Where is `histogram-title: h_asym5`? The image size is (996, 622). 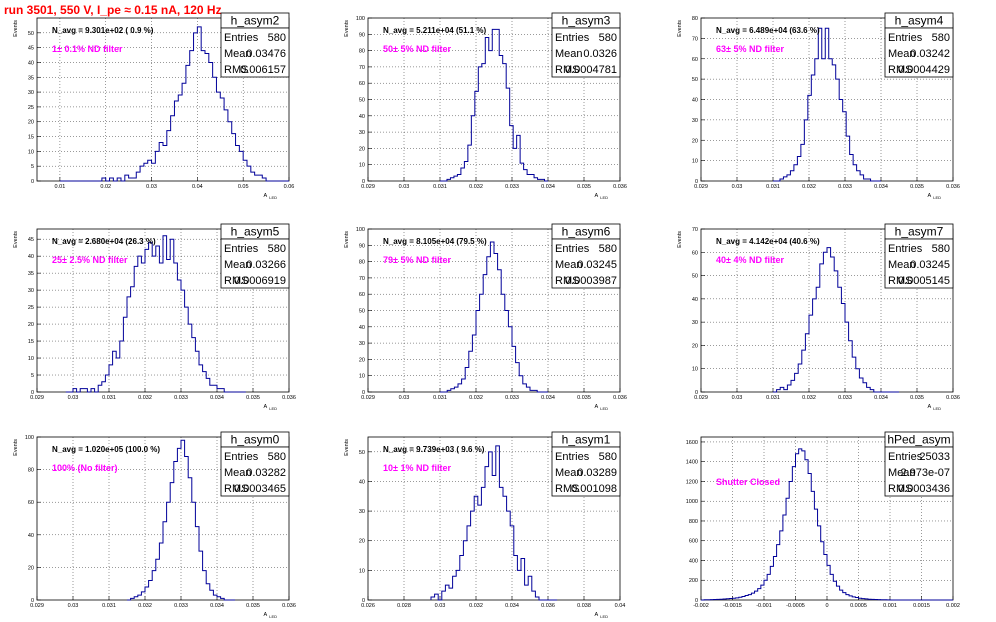
histogram-title: h_asym5 is located at coordinates (255, 232).